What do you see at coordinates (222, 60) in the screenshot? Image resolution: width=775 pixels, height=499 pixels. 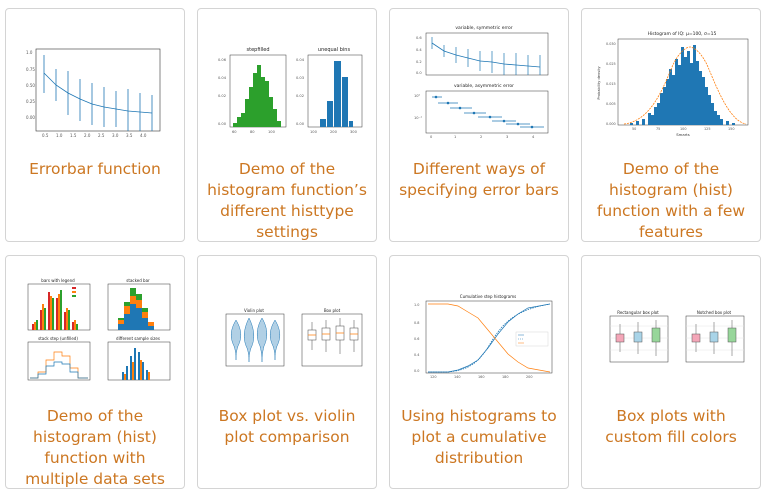 I see `svg-text: 0.06` at bounding box center [222, 60].